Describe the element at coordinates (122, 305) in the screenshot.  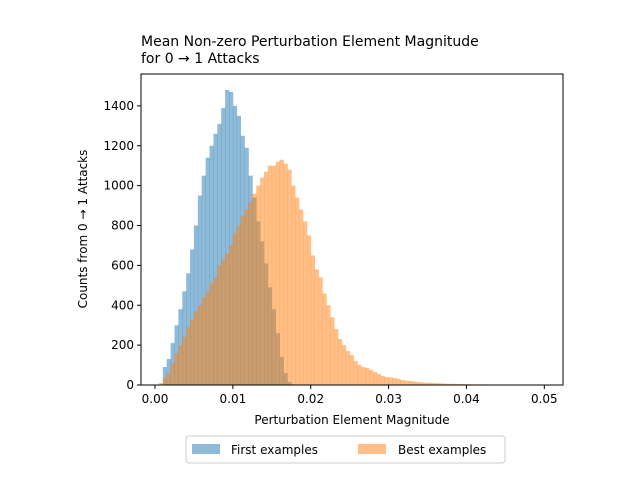
I see `y-tick-label: 400` at that location.